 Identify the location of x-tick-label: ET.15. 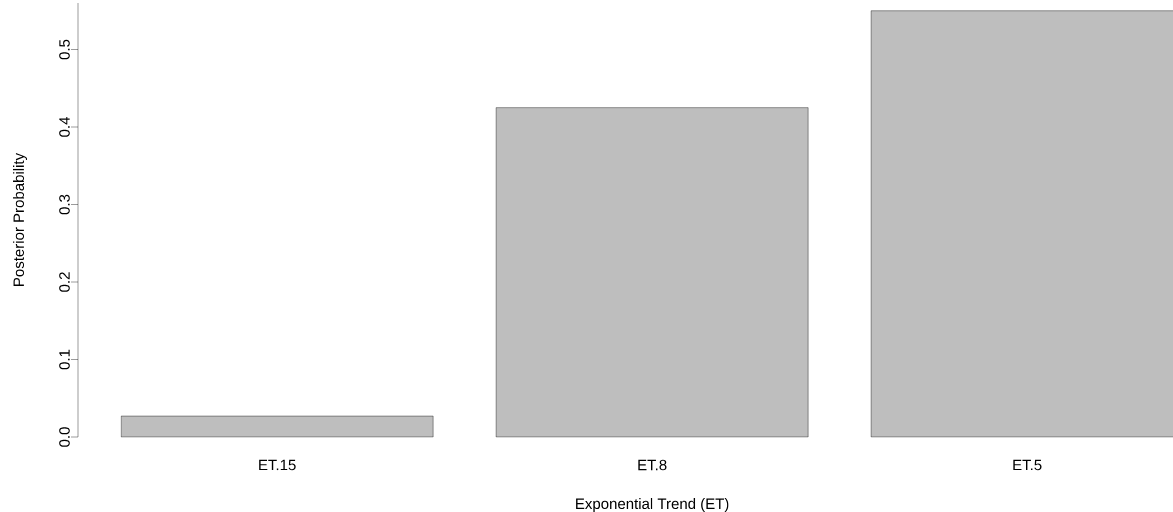
(277, 465).